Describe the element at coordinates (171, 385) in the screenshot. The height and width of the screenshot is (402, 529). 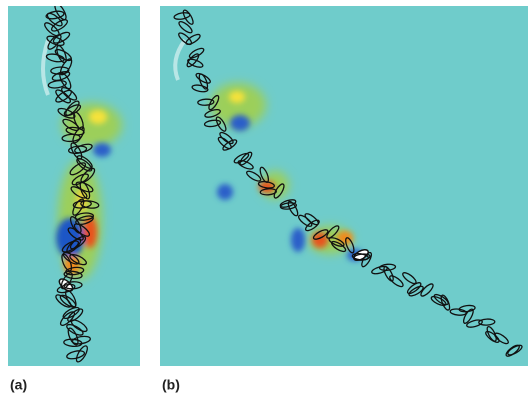
I see `panel-label: (b)` at that location.